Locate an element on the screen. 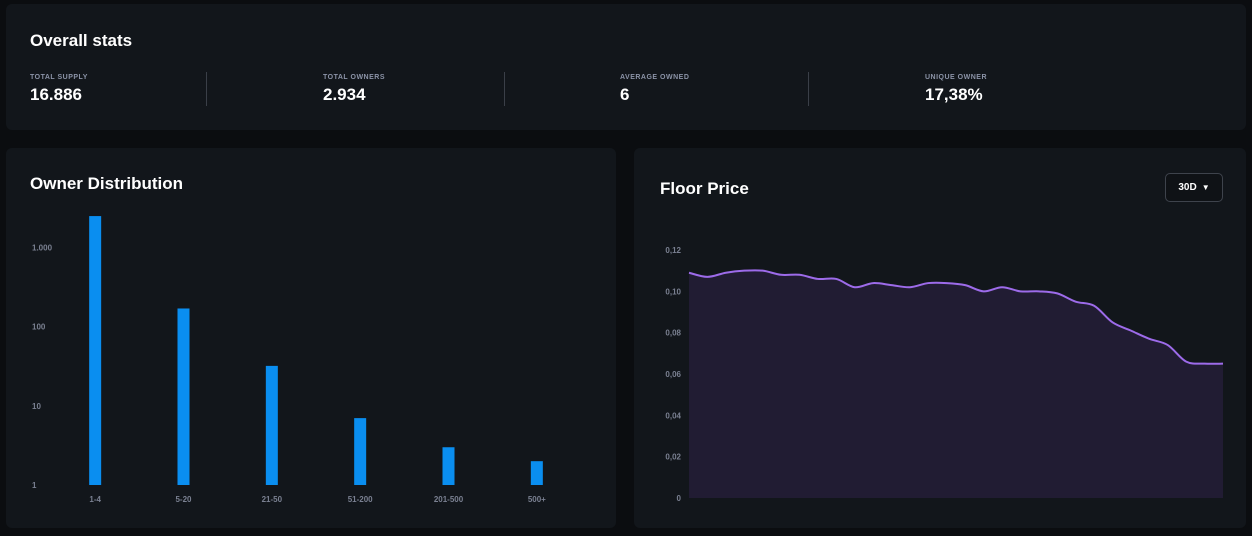  stat-value: 16.886 is located at coordinates (56, 94).